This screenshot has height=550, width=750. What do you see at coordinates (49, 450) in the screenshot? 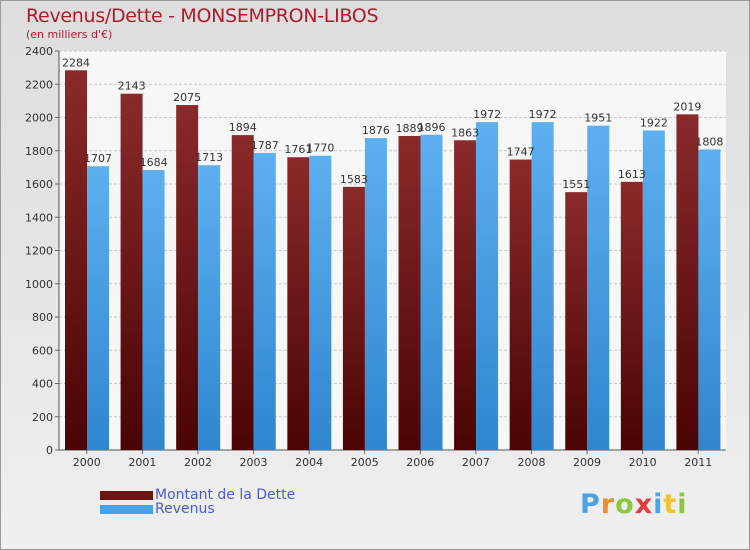
I see `y-tick-label: 0` at bounding box center [49, 450].